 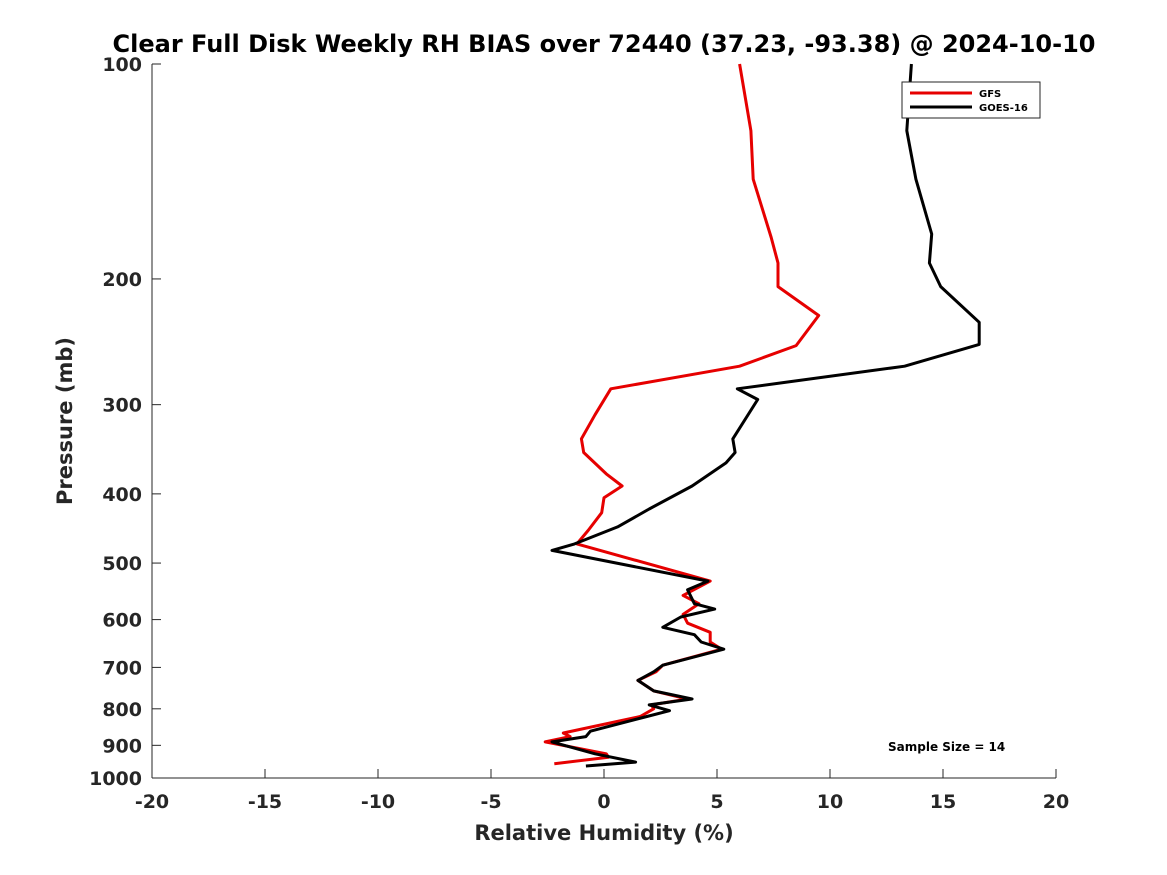 What do you see at coordinates (990, 94) in the screenshot?
I see `legend-label-gfs: GFS` at bounding box center [990, 94].